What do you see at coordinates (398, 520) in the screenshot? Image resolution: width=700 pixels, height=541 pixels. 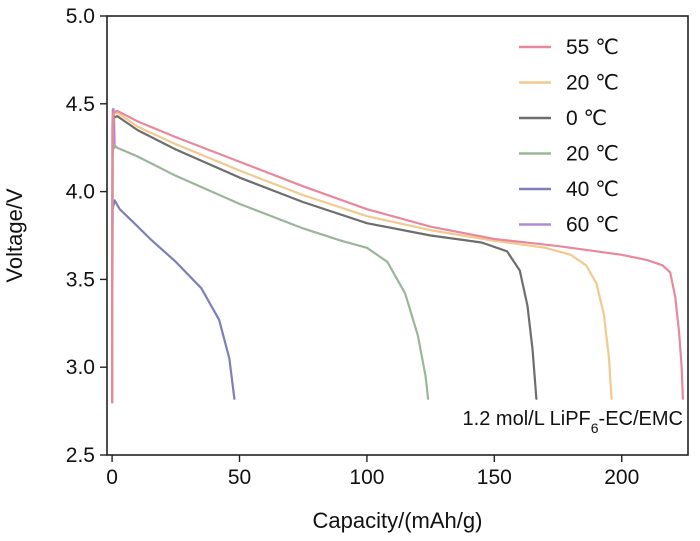 I see `x-axis-title: Capacity/(mAh/g)` at bounding box center [398, 520].